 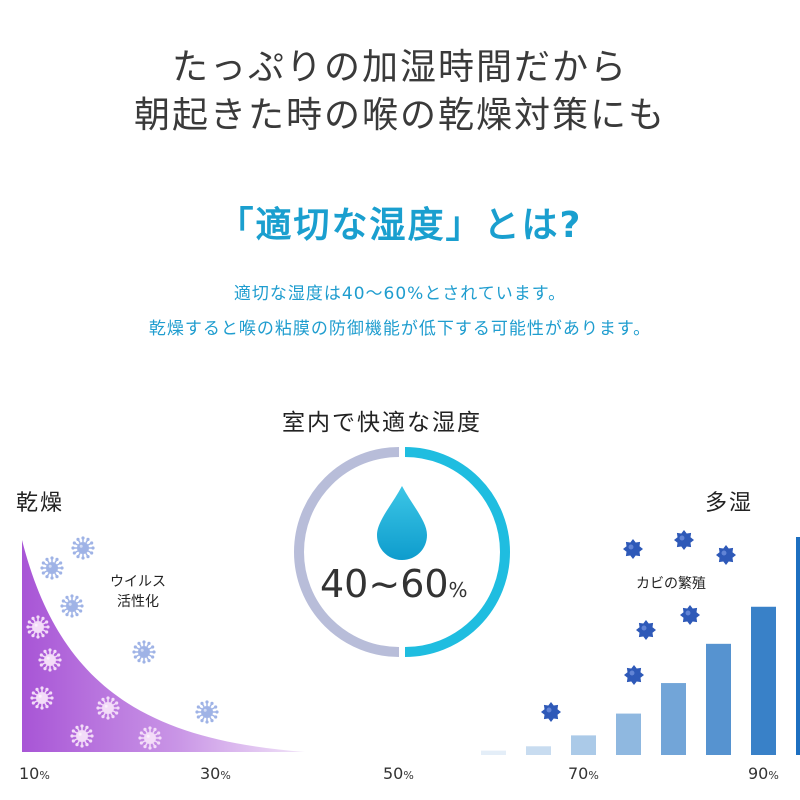 What do you see at coordinates (393, 773) in the screenshot?
I see `axis-value: 50` at bounding box center [393, 773].